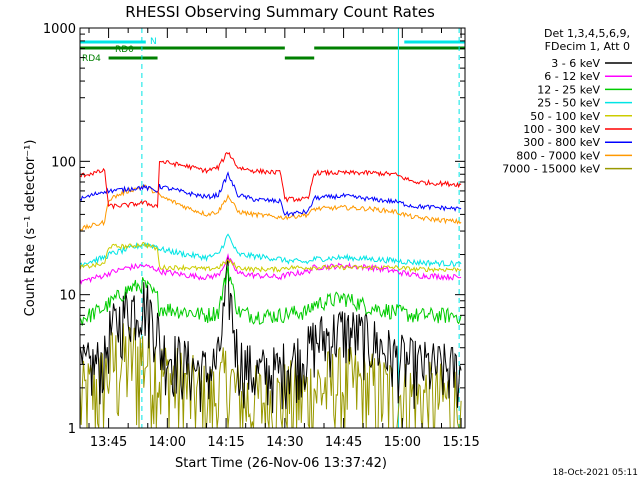 The image size is (640, 480). I want to click on flag-label: N, so click(153, 42).